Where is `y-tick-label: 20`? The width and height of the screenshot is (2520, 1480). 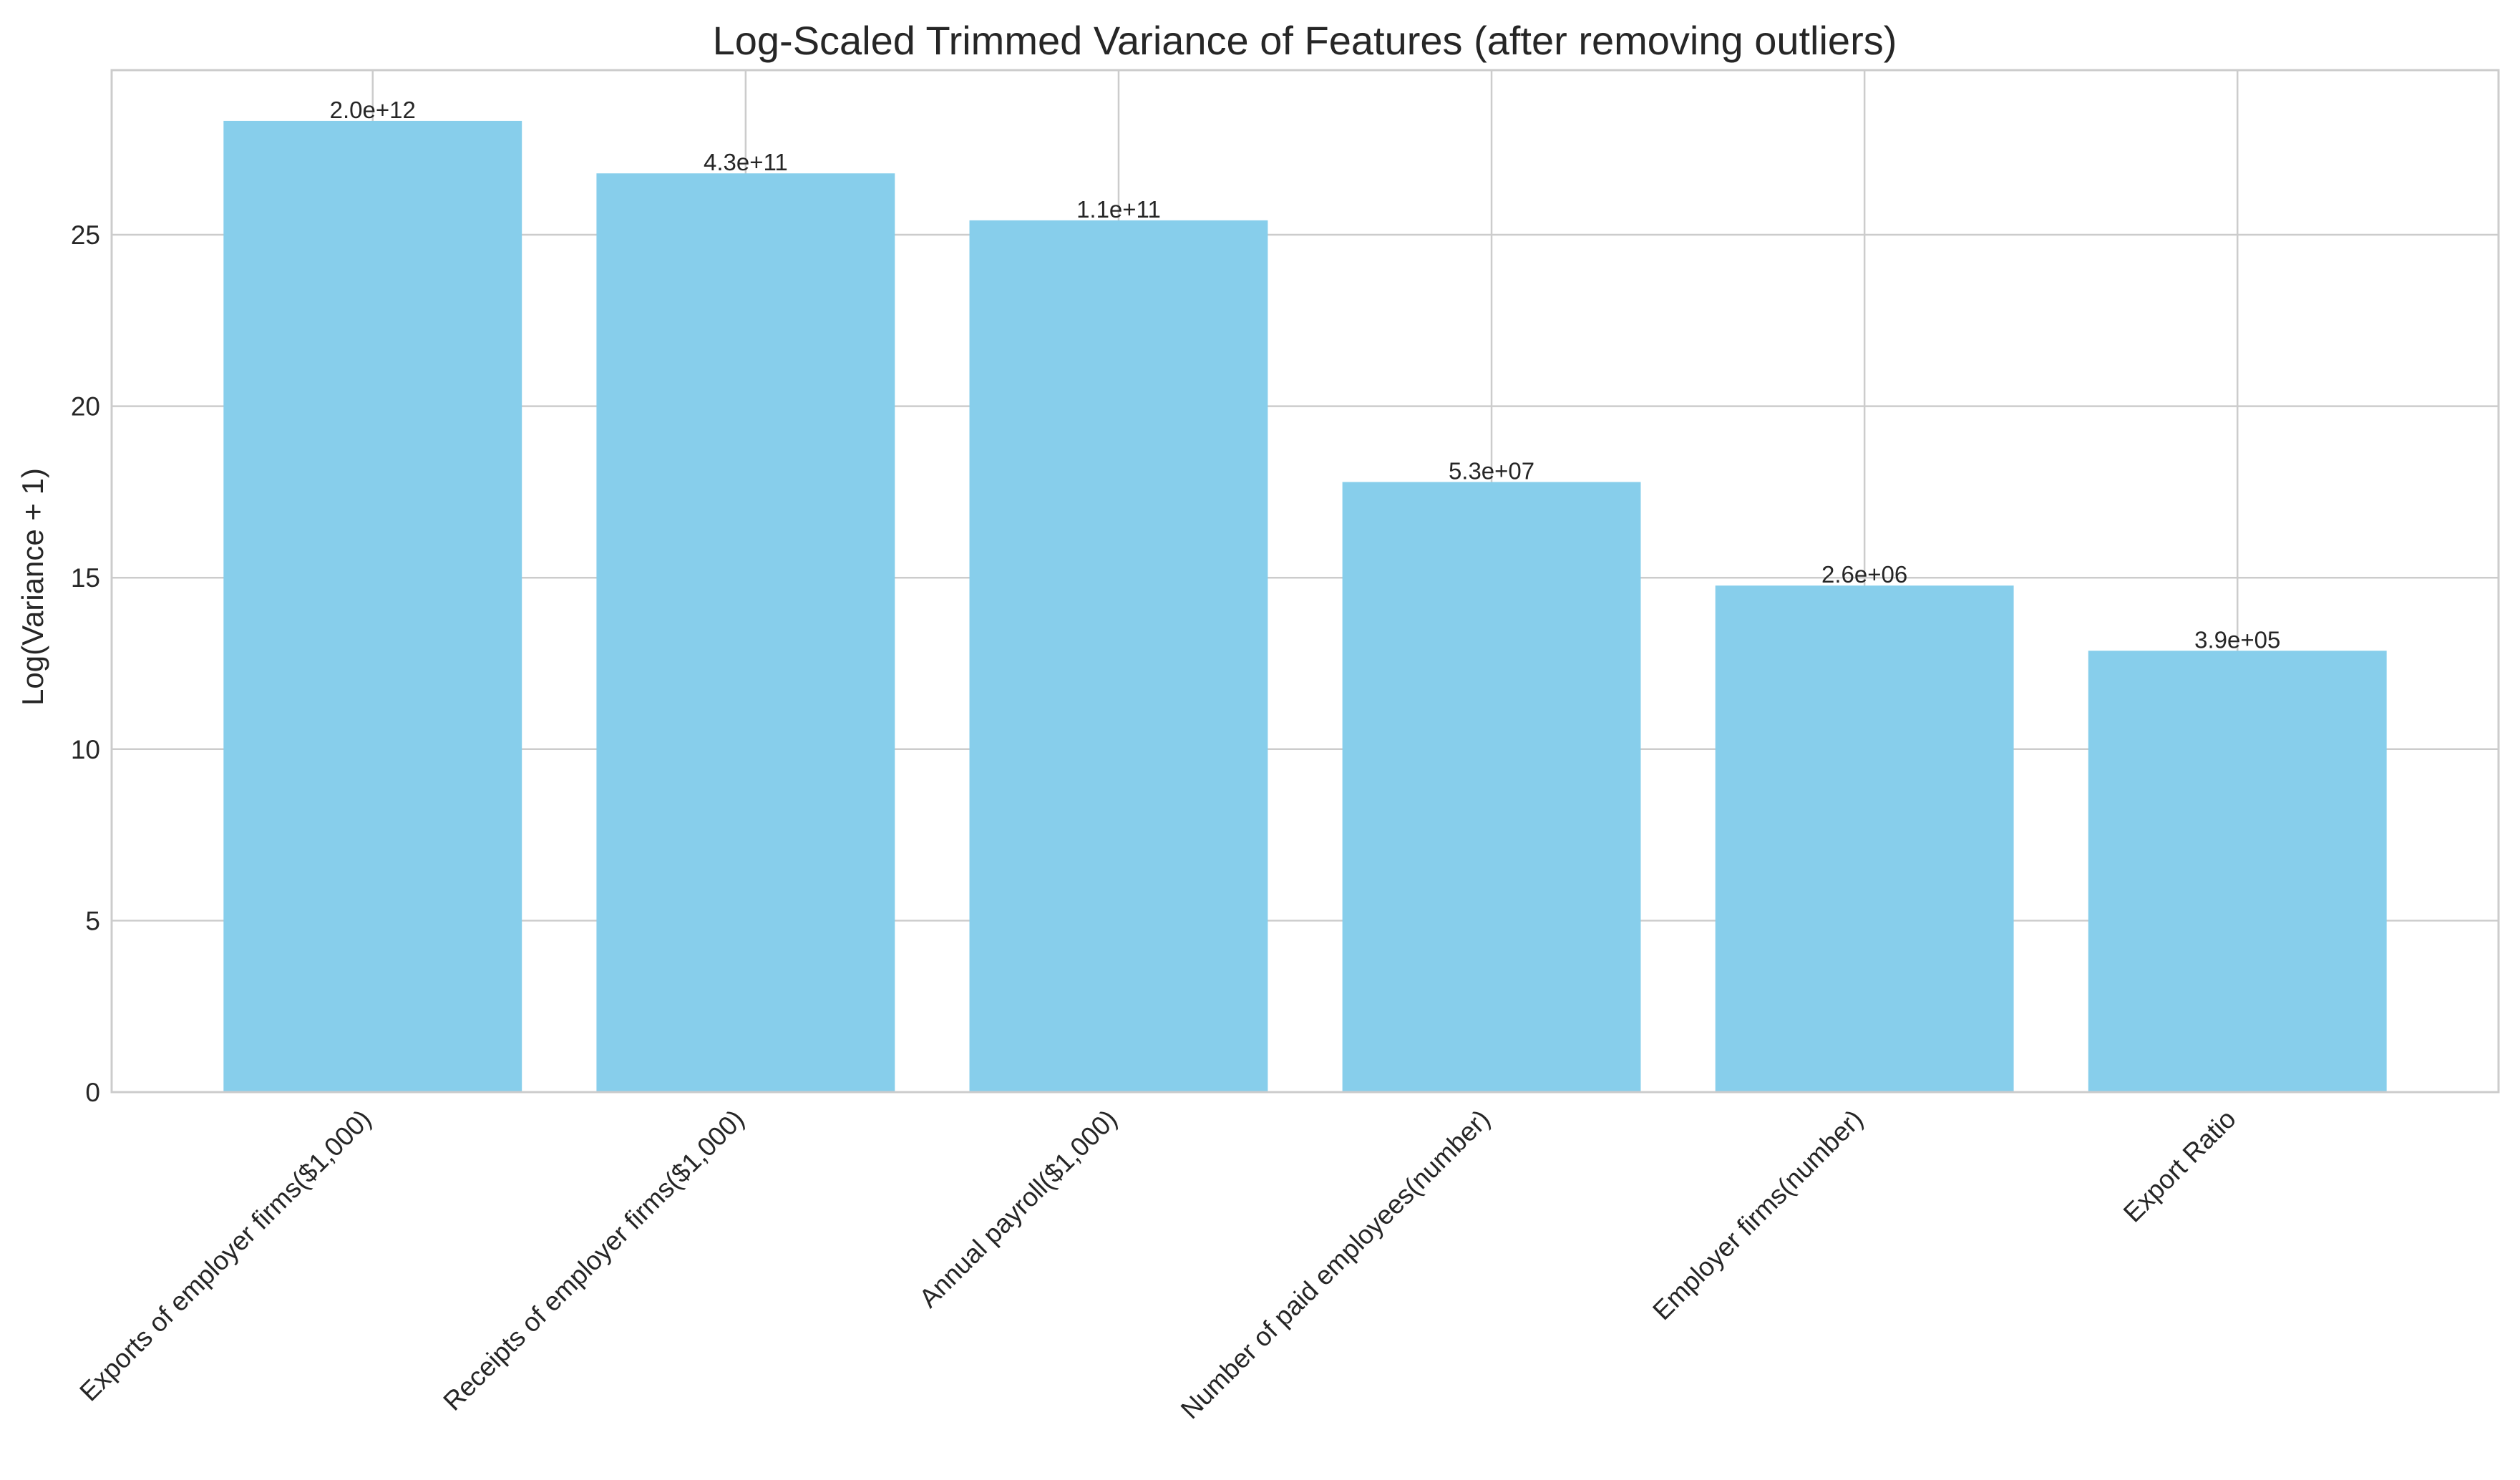
y-tick-label: 20 is located at coordinates (85, 407).